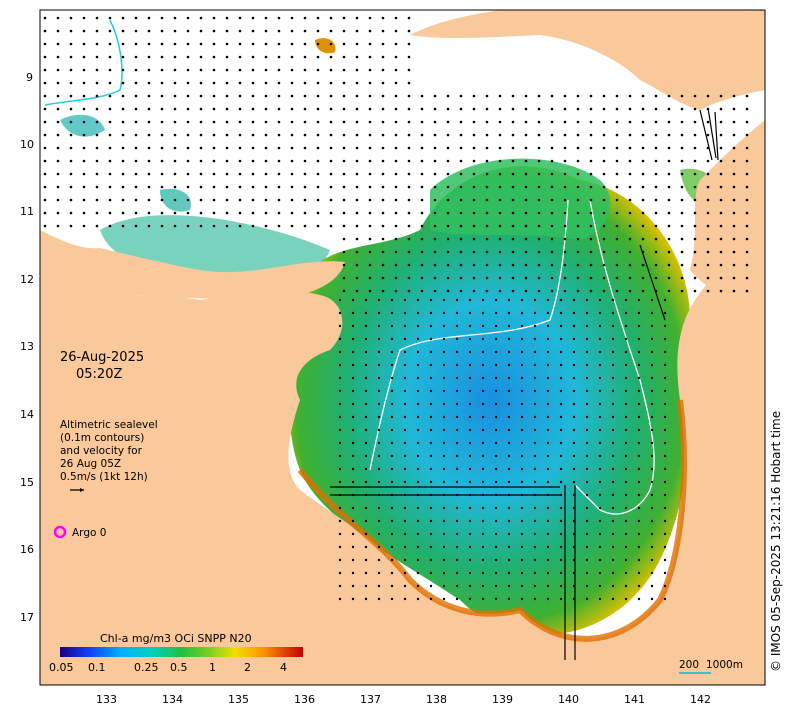 This screenshot has width=792, height=716. I want to click on argo-label: Argo 0, so click(89, 533).